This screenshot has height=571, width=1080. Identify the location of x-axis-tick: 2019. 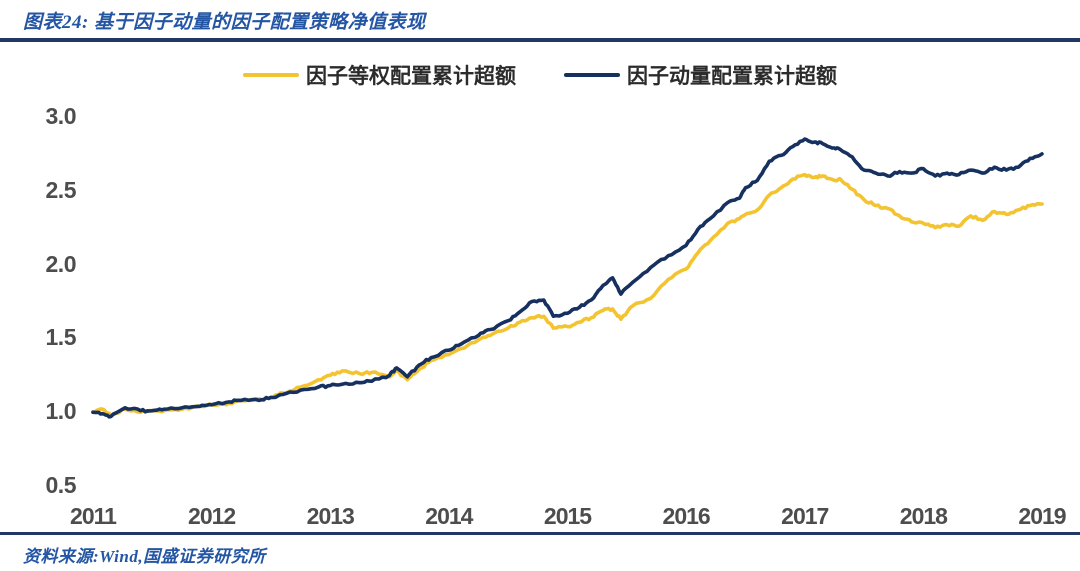
(1042, 516).